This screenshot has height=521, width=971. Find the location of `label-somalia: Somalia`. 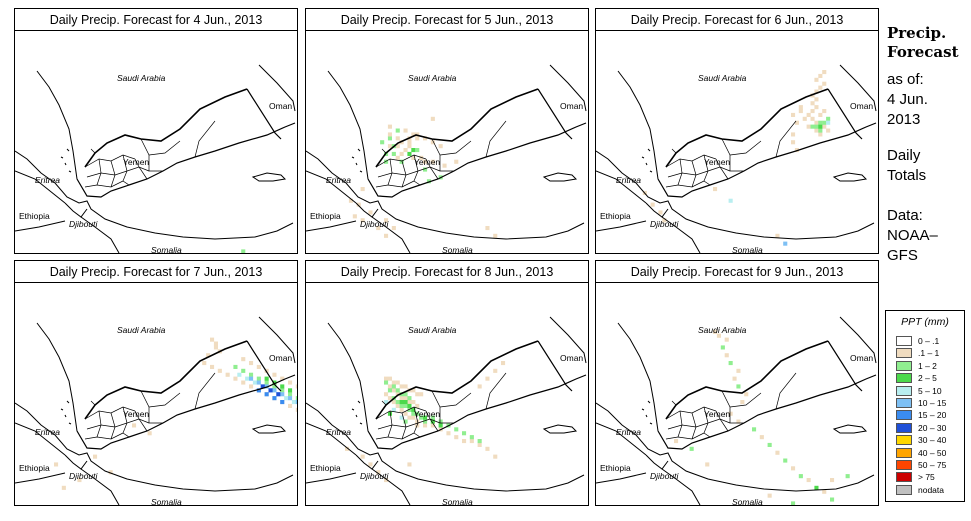

label-somalia: Somalia is located at coordinates (457, 501).